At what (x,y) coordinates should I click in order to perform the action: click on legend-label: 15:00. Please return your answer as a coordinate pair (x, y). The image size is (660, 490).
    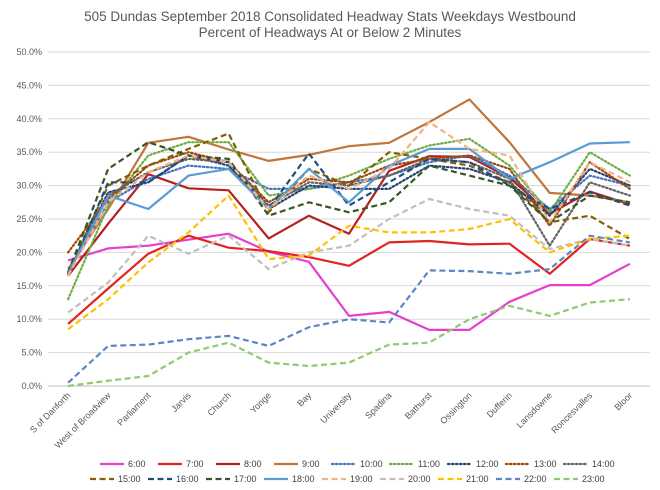
    Looking at the image, I should click on (129, 479).